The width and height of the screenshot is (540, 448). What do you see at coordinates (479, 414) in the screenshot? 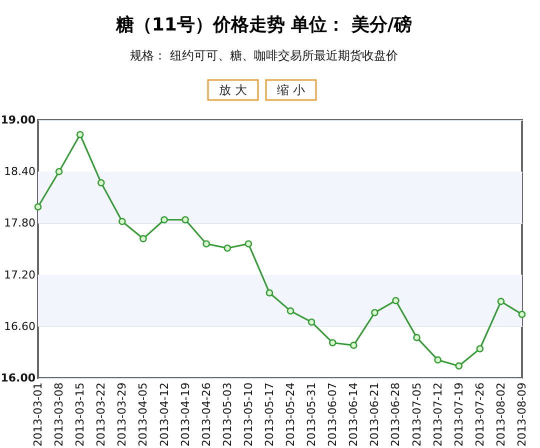
I see `x-tick-label: 2013-07-26` at bounding box center [479, 414].